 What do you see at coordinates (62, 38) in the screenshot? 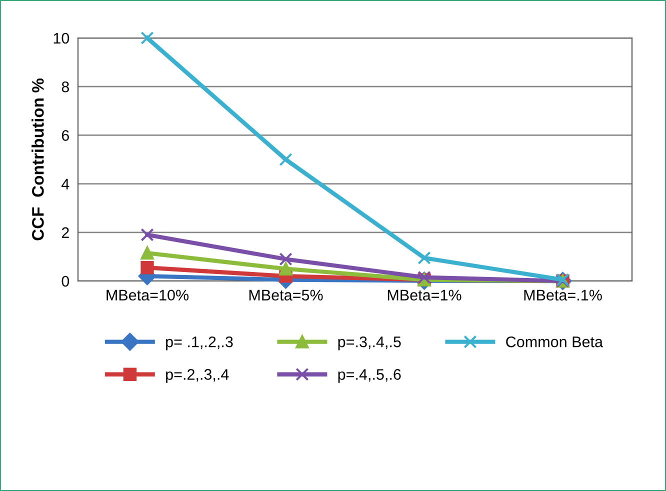
I see `y-tick-label: 10` at bounding box center [62, 38].